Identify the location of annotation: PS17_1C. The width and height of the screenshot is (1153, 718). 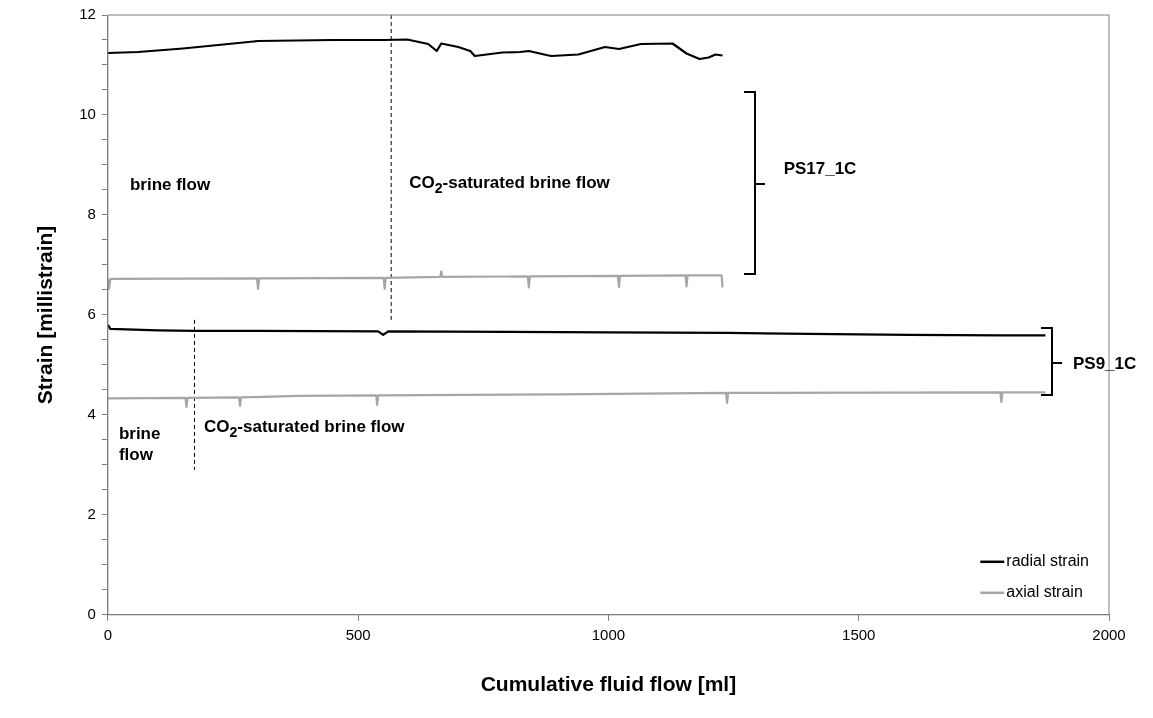
(820, 168).